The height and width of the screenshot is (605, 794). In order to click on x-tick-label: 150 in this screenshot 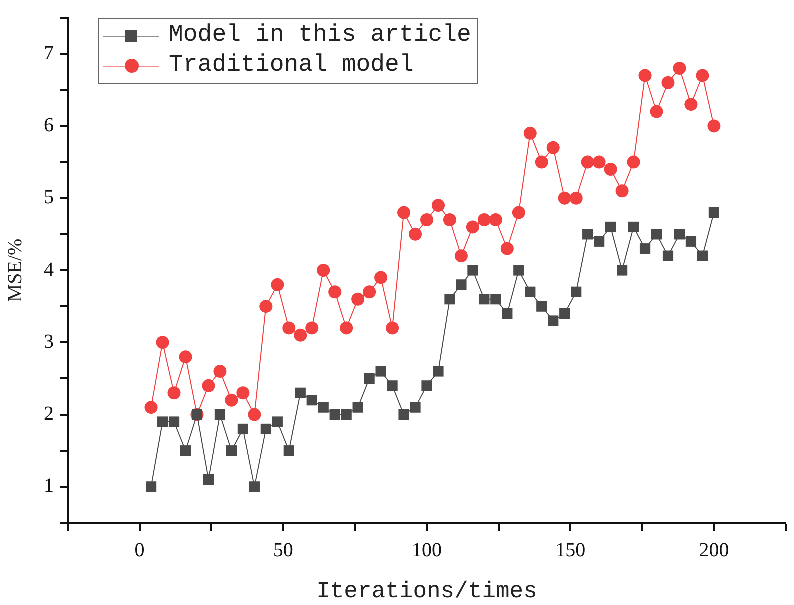, I will do `click(571, 550)`.